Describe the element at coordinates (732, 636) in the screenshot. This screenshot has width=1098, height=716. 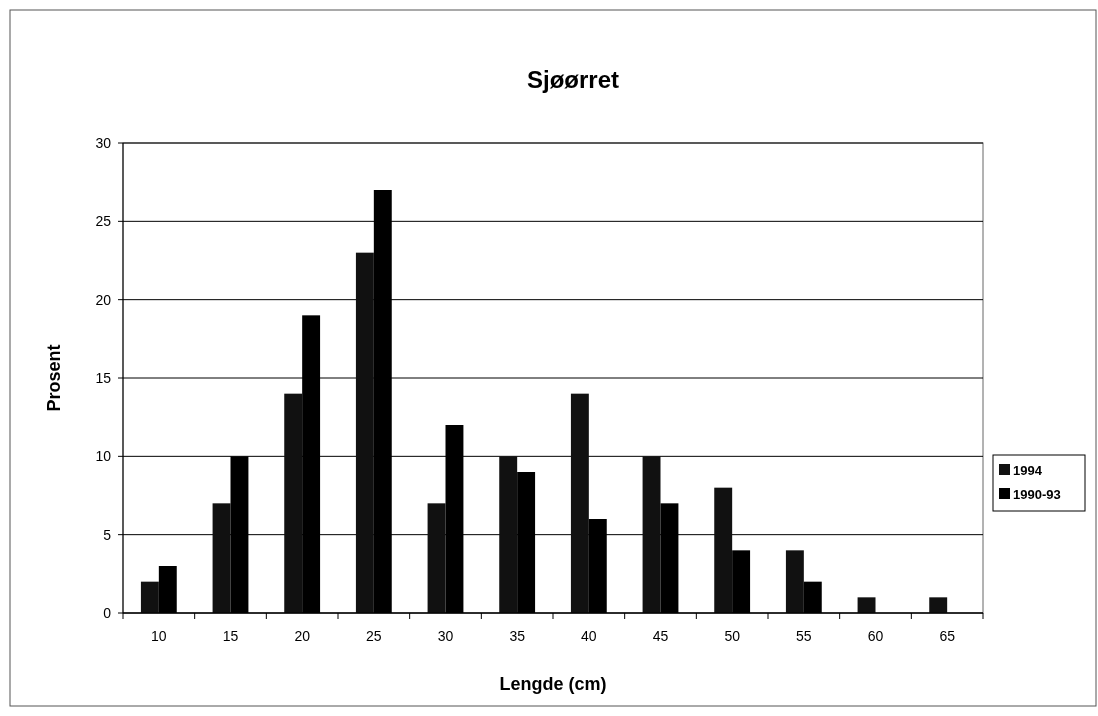
I see `x-tick-label: 50` at that location.